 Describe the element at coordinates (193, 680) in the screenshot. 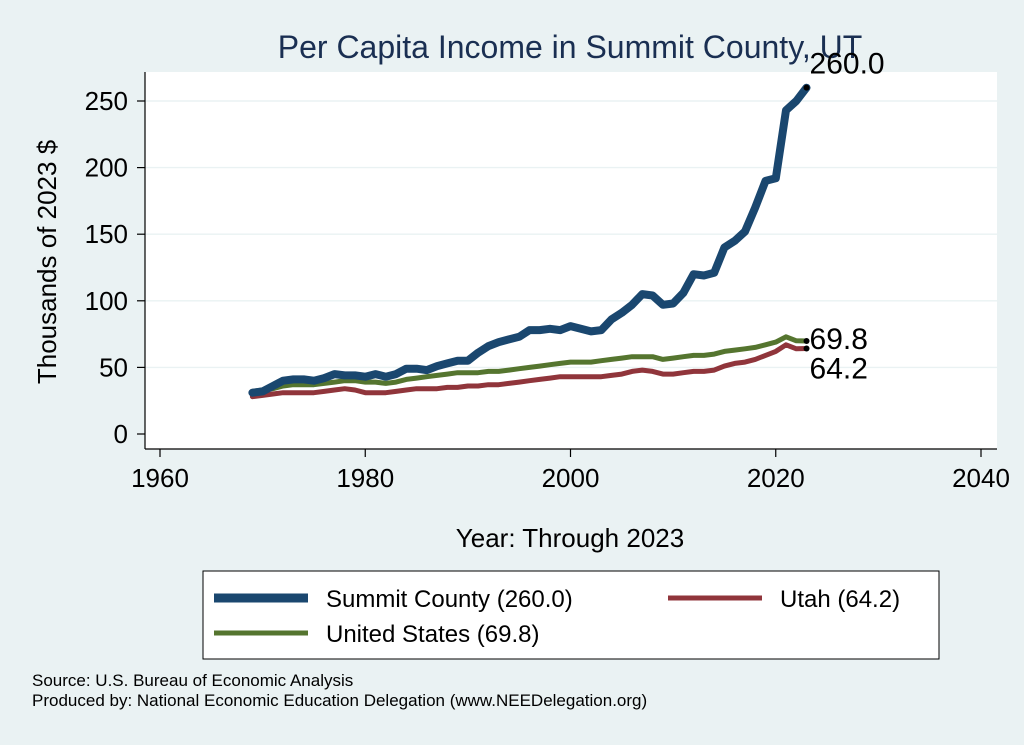

I see `source-note: Source: U.S. Bureau of Economic Analysis` at that location.